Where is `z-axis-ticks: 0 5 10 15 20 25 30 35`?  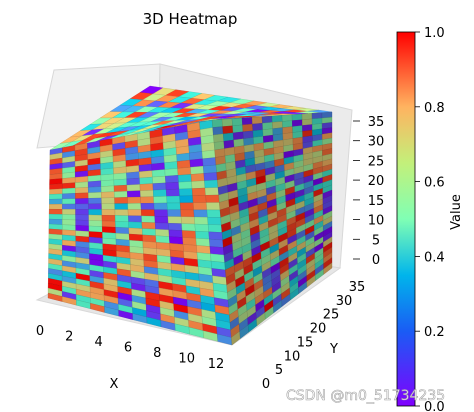 z-axis-ticks: 0 5 10 15 20 25 30 35 is located at coordinates (368, 191).